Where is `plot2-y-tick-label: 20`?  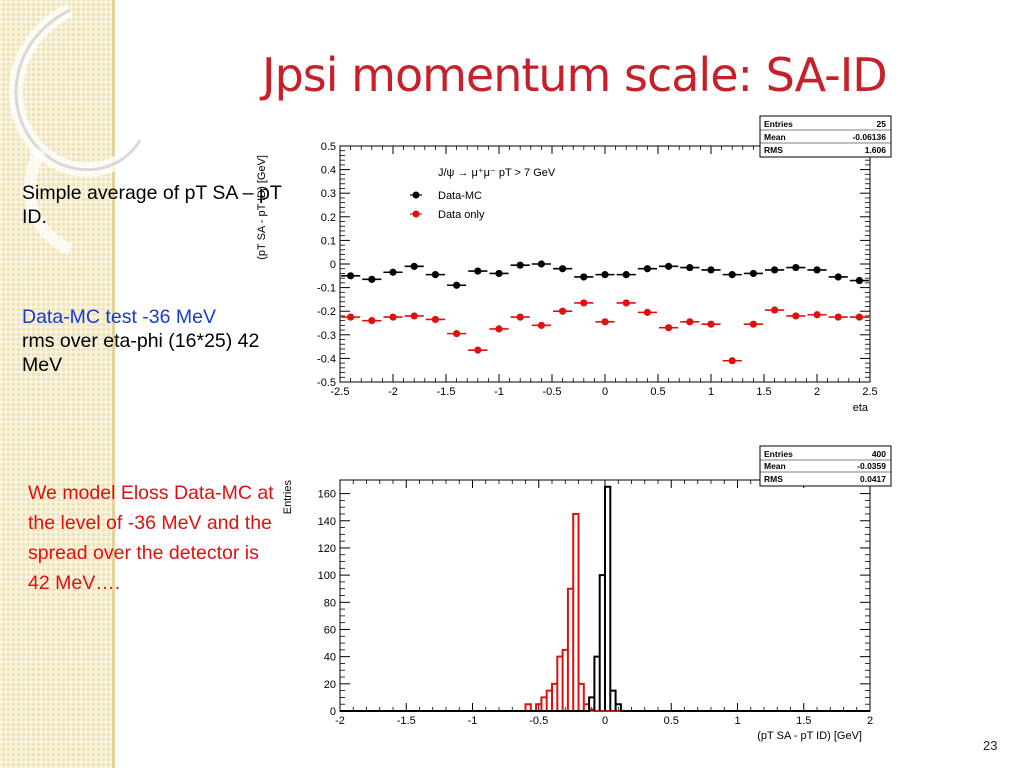 plot2-y-tick-label: 20 is located at coordinates (330, 685).